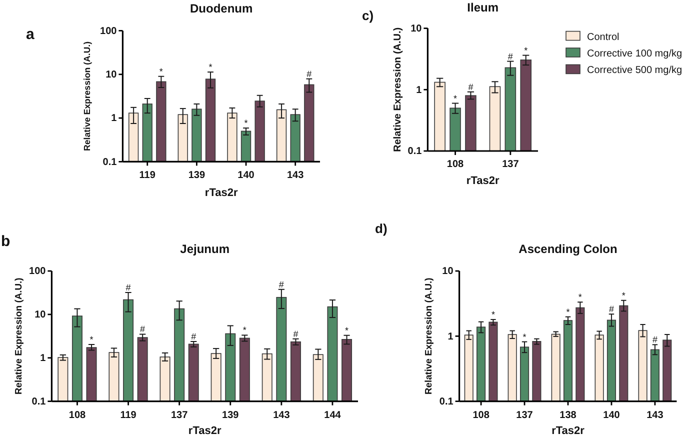  What do you see at coordinates (568, 249) in the screenshot?
I see `chart-title: Ascending Colon` at bounding box center [568, 249].